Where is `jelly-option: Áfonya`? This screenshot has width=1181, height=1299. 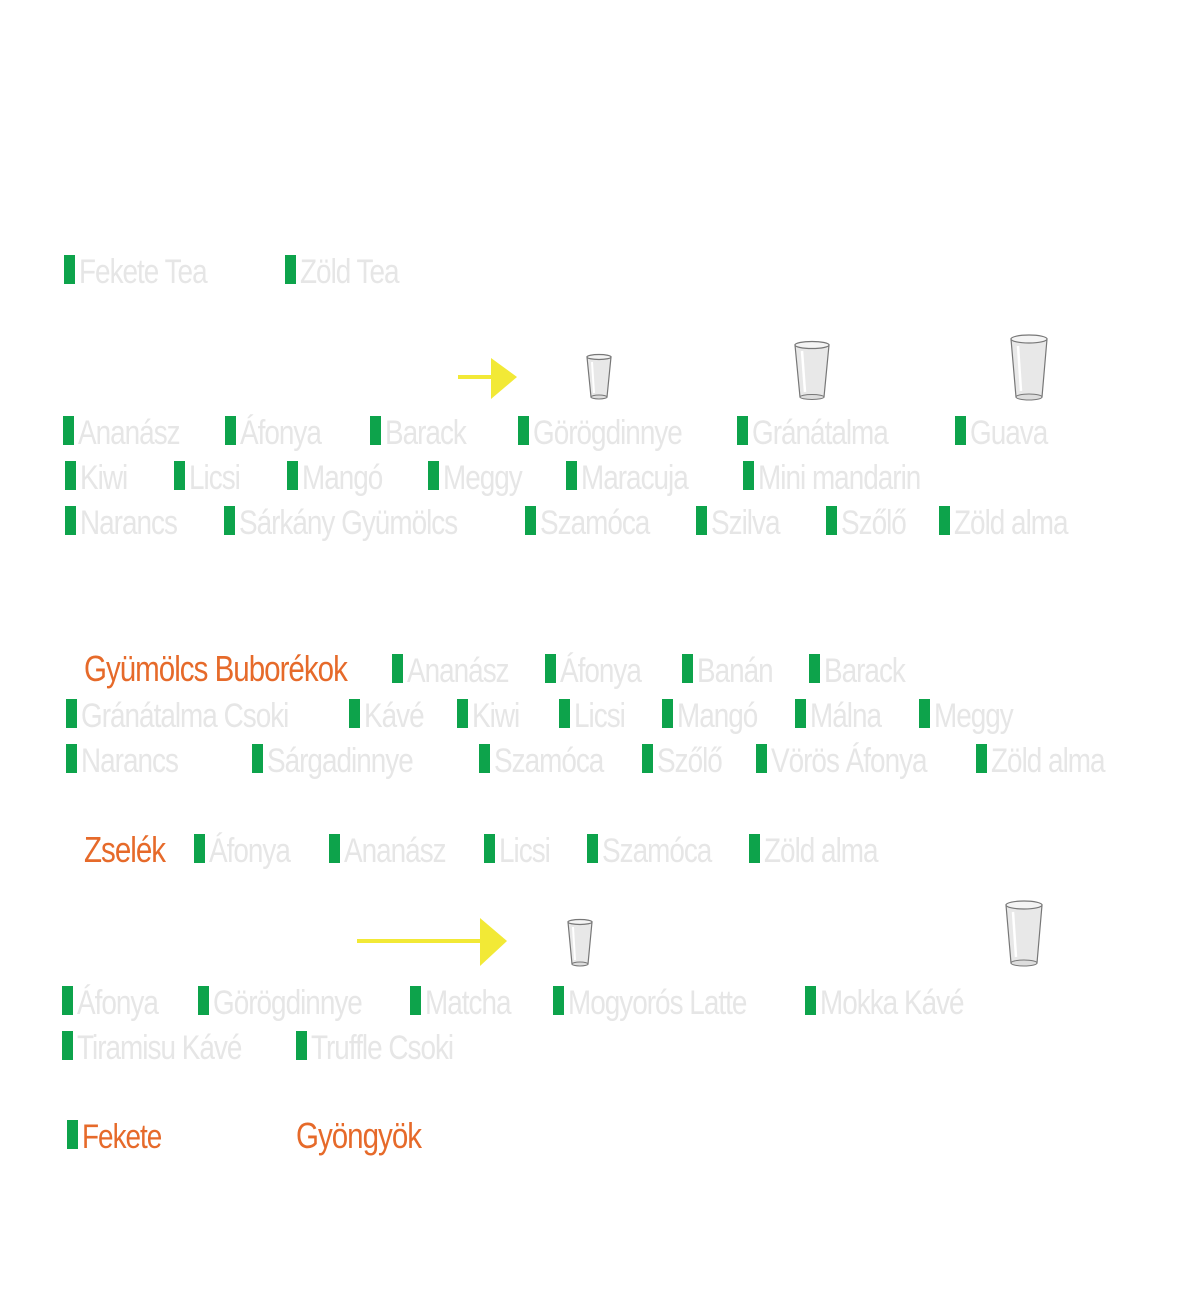
jelly-option: Áfonya is located at coordinates (251, 852).